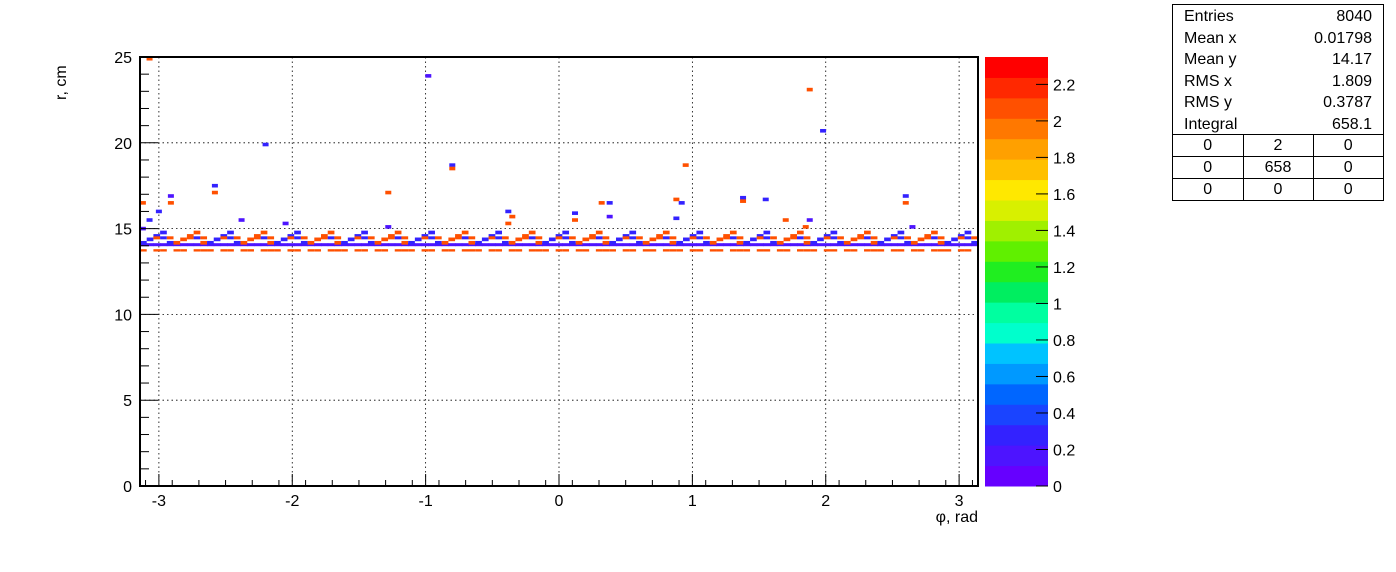  I want to click on x-axis-label: φ, rad, so click(957, 517).